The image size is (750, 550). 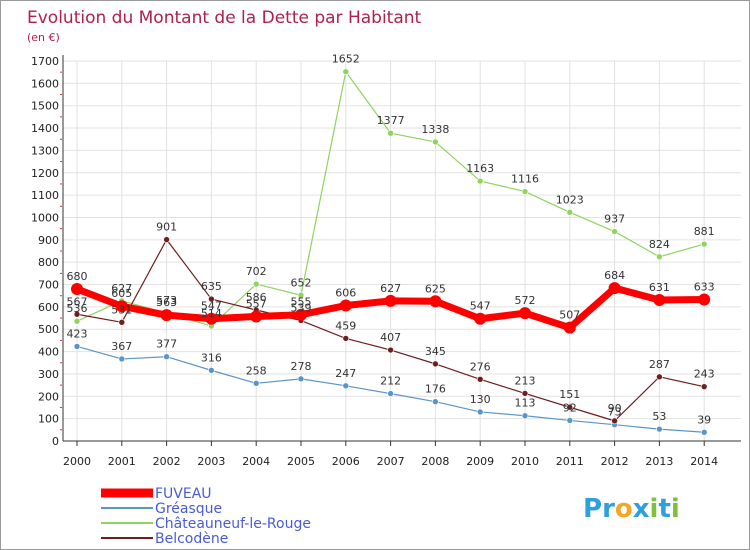 I want to click on logo-letter: o, so click(x=624, y=509).